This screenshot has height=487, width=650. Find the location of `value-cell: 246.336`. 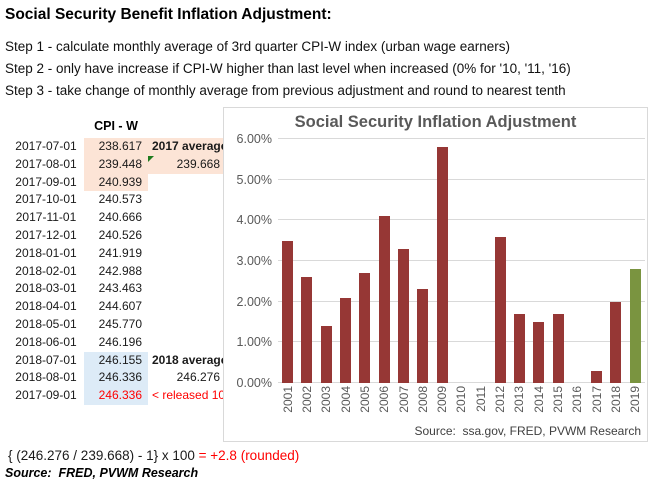

value-cell: 246.336 is located at coordinates (116, 378).